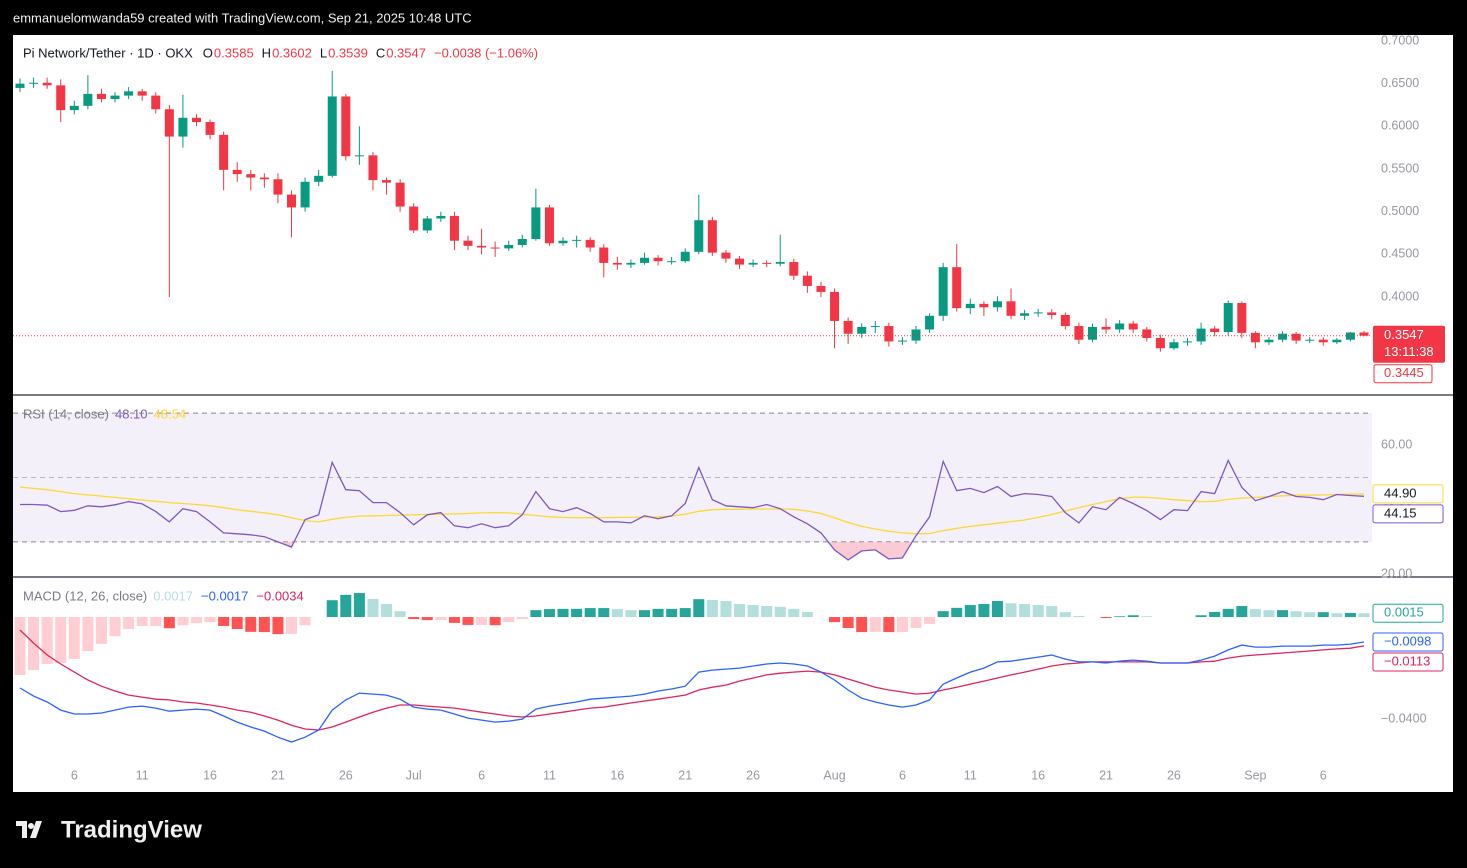 This screenshot has width=1467, height=868. I want to click on y-tick-label: −0.0400, so click(1404, 718).